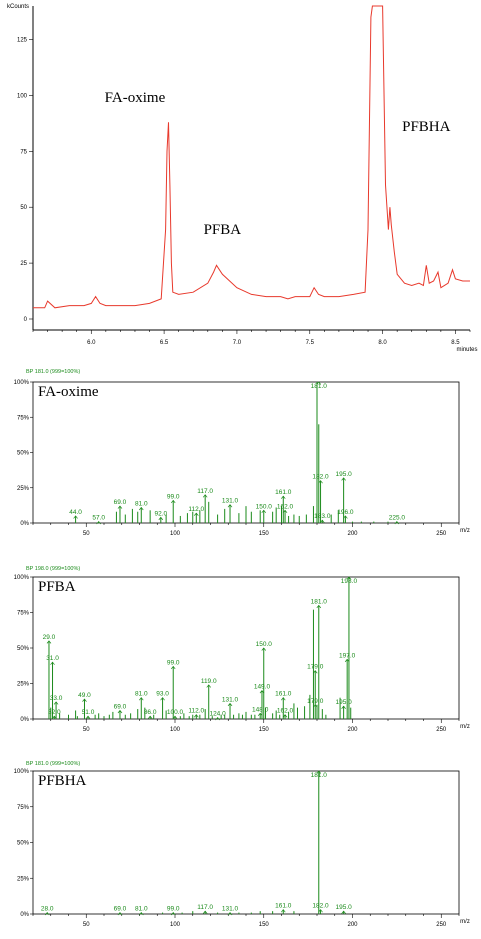  I want to click on peak-label: 161.0, so click(283, 492).